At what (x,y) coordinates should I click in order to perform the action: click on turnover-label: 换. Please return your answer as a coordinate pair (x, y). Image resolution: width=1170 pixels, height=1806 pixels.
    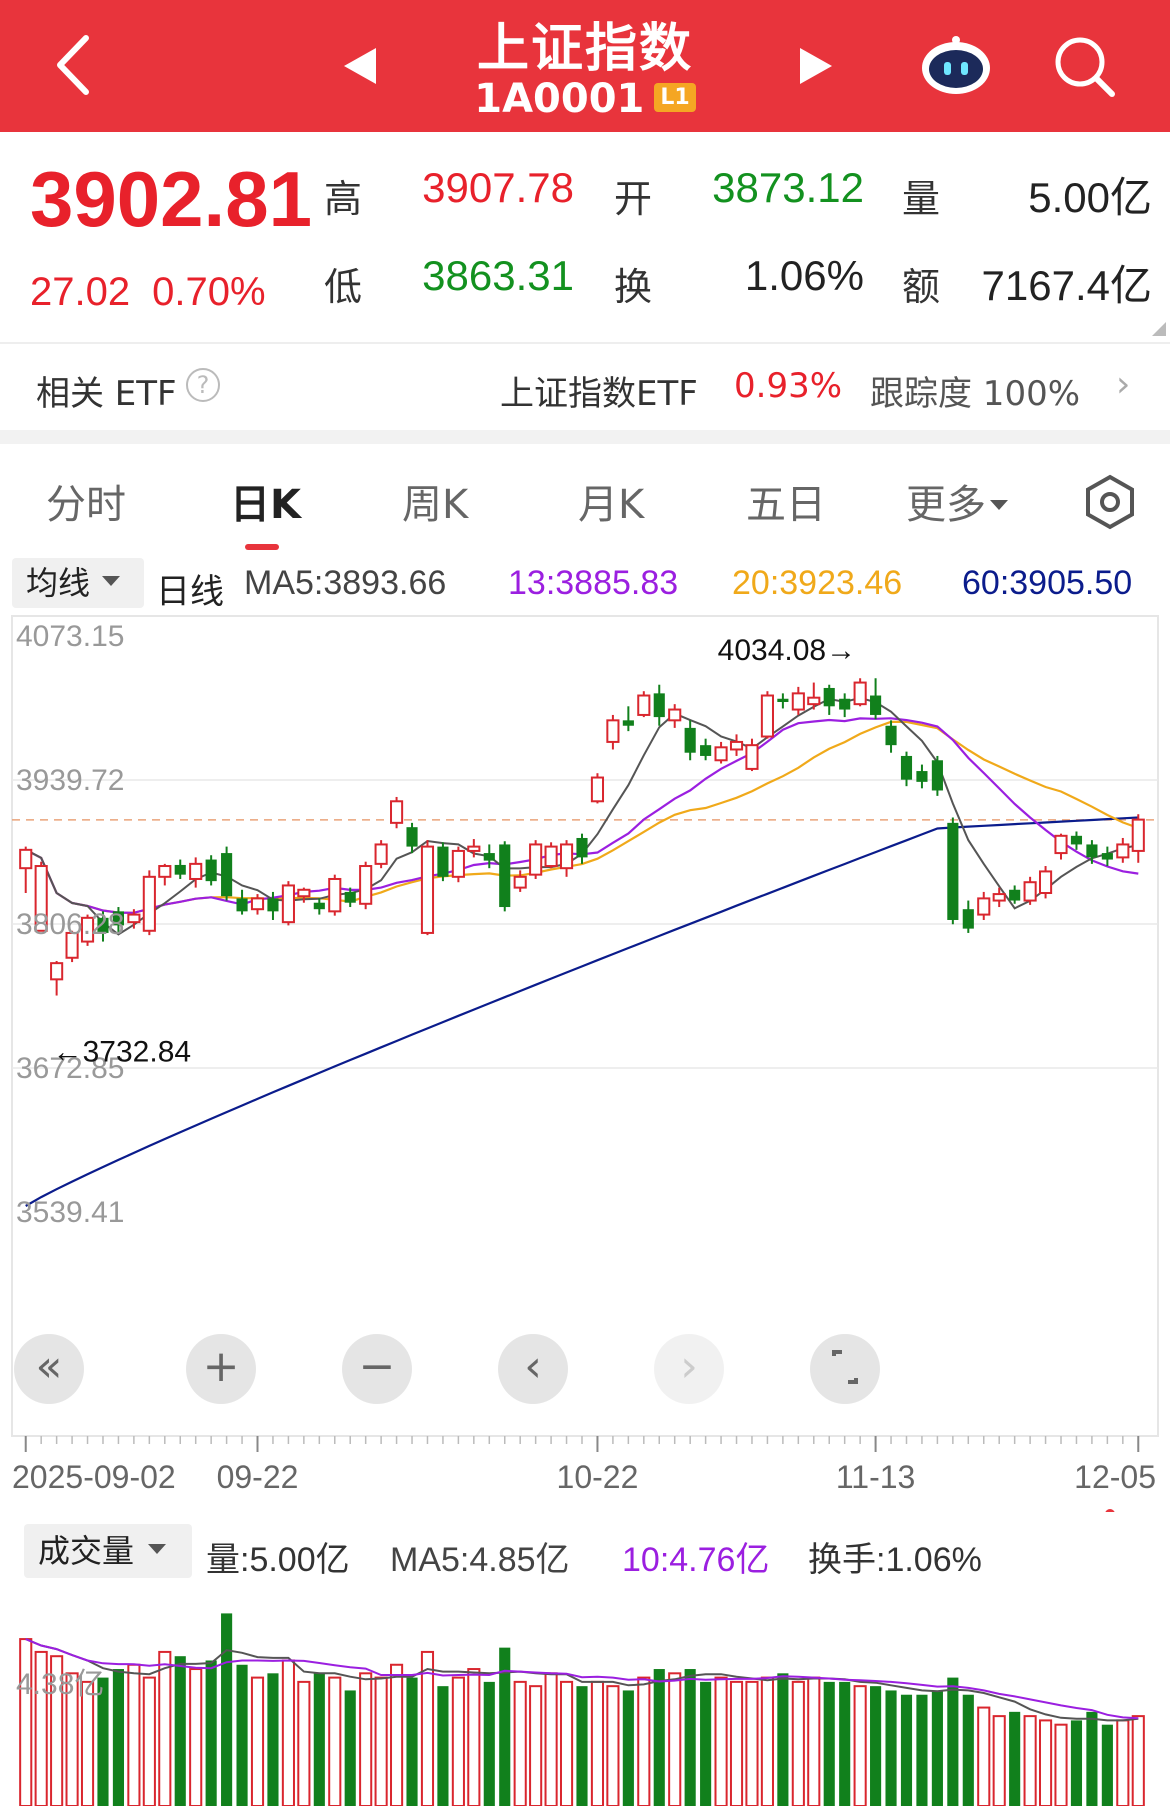
    Looking at the image, I should click on (633, 287).